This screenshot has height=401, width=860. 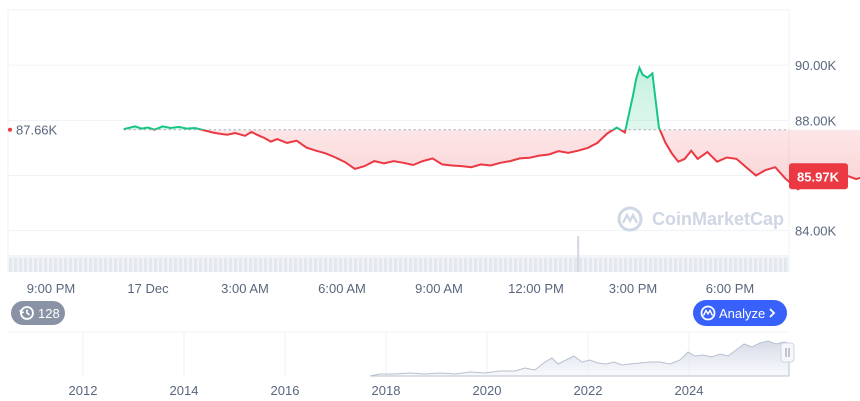 What do you see at coordinates (536, 288) in the screenshot?
I see `time-tick-label: 12:00 PM` at bounding box center [536, 288].